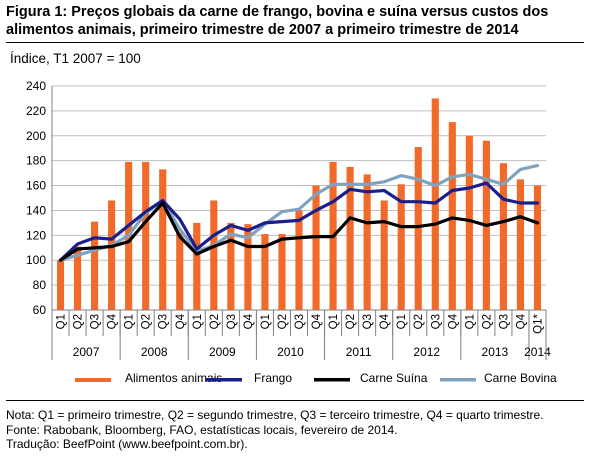 The height and width of the screenshot is (460, 590). What do you see at coordinates (537, 352) in the screenshot?
I see `year-label: 2014` at bounding box center [537, 352].